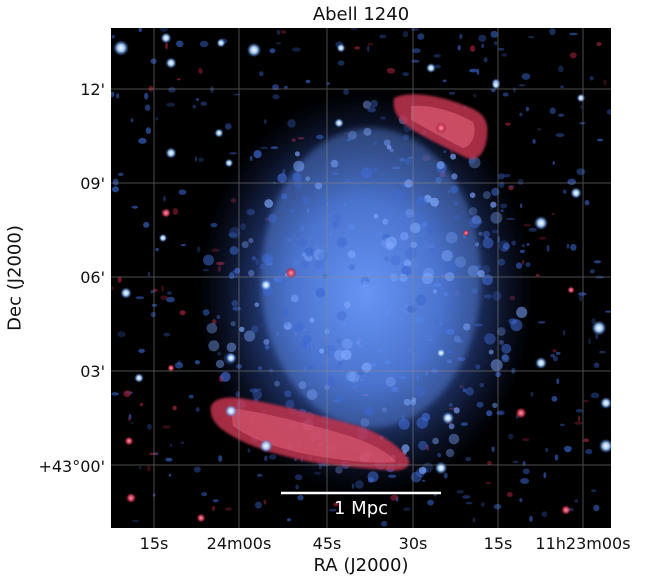 This screenshot has width=651, height=582. What do you see at coordinates (361, 14) in the screenshot?
I see `image-title: Abell 1240` at bounding box center [361, 14].